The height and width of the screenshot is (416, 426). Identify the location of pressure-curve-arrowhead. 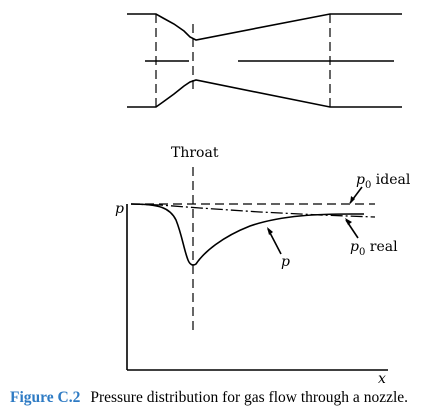
(270, 231).